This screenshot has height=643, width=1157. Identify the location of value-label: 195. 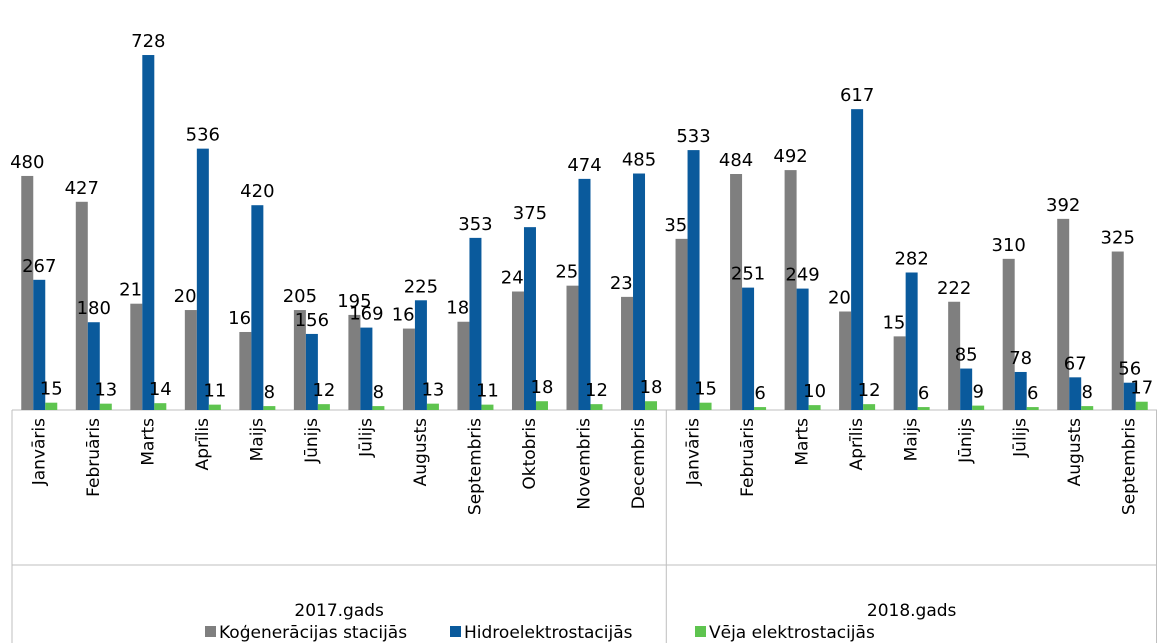
(354, 301).